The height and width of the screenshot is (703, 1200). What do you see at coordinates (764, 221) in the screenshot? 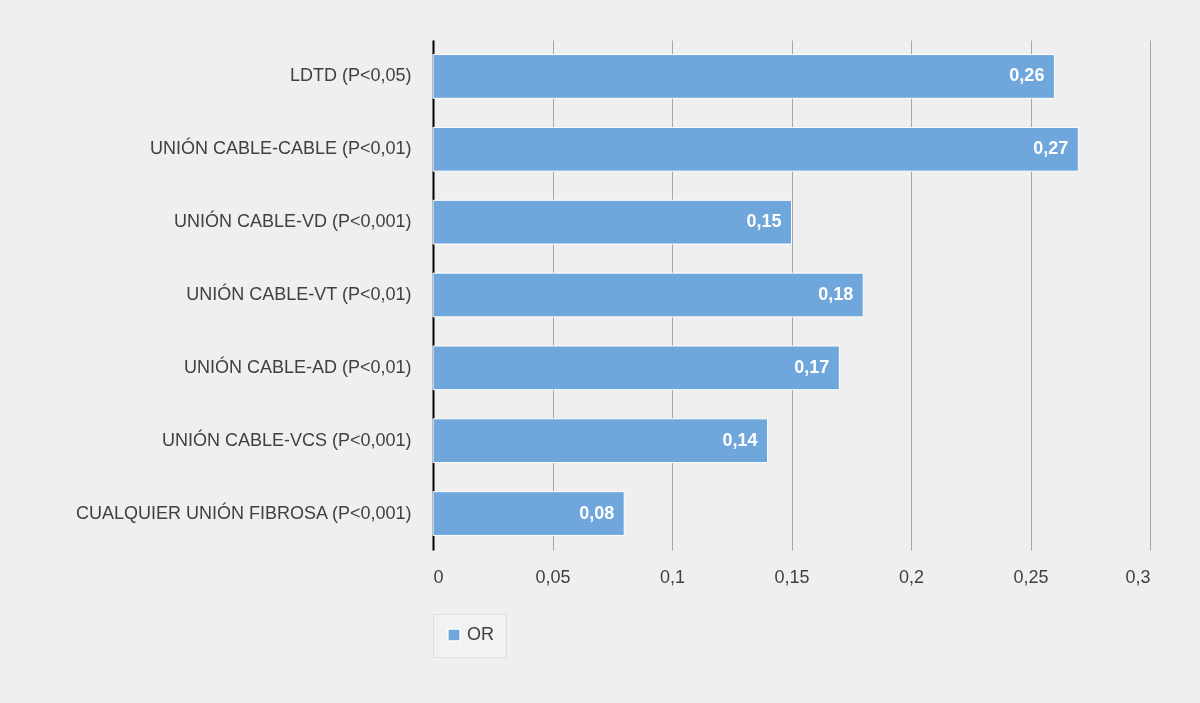
I see `data-label: 0,15` at bounding box center [764, 221].